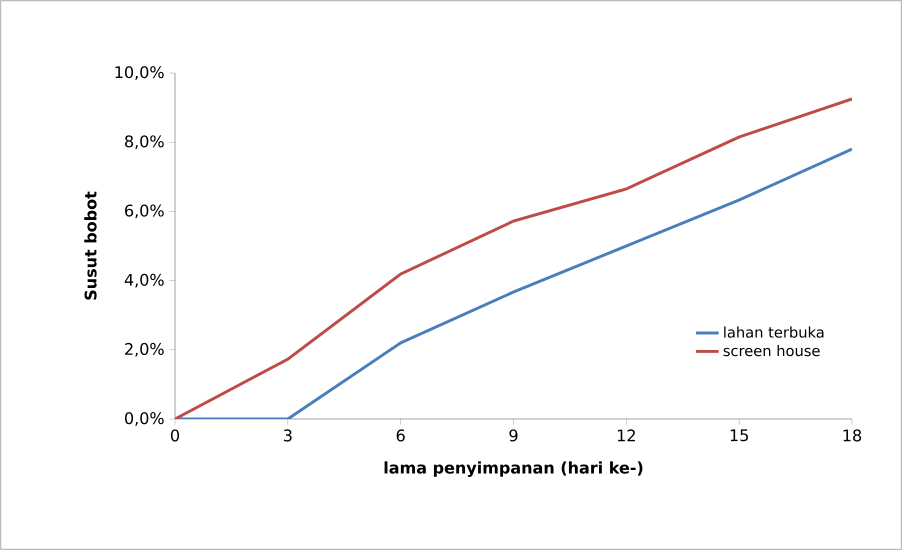 This screenshot has width=902, height=550. I want to click on y-tick-label: 8,0%, so click(144, 142).